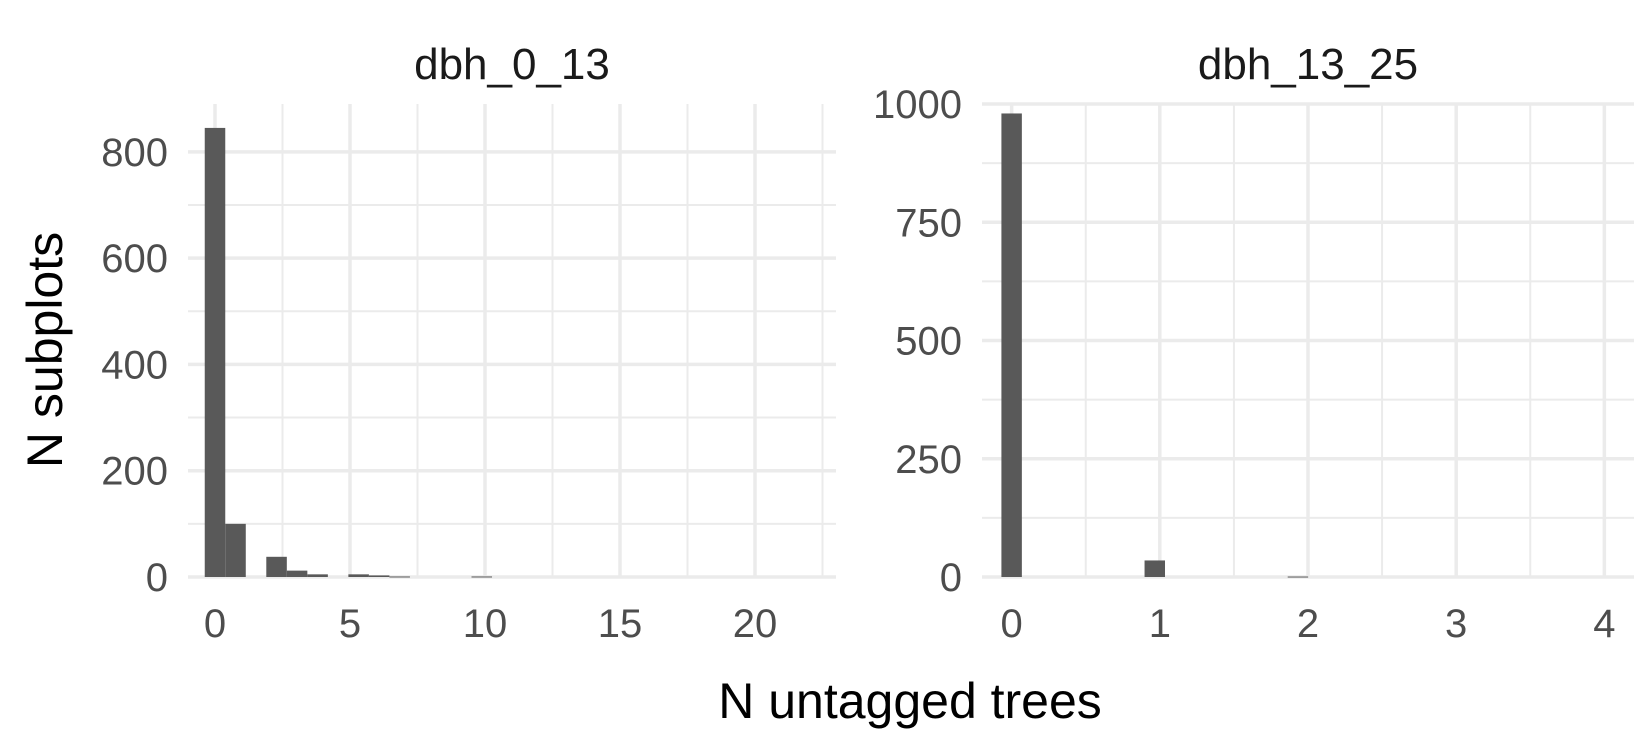 This screenshot has width=1650, height=750. I want to click on x-tick-label: 10, so click(485, 624).